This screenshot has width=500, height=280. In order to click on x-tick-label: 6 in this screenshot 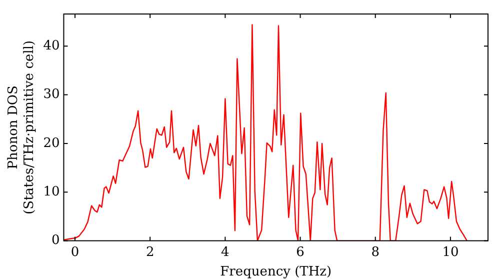, I will do `click(300, 252)`.